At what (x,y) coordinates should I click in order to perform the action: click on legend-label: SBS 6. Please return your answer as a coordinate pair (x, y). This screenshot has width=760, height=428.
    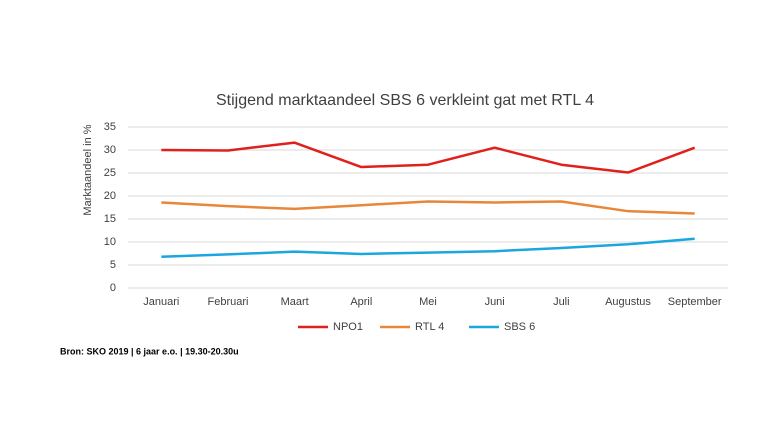
    Looking at the image, I should click on (519, 327).